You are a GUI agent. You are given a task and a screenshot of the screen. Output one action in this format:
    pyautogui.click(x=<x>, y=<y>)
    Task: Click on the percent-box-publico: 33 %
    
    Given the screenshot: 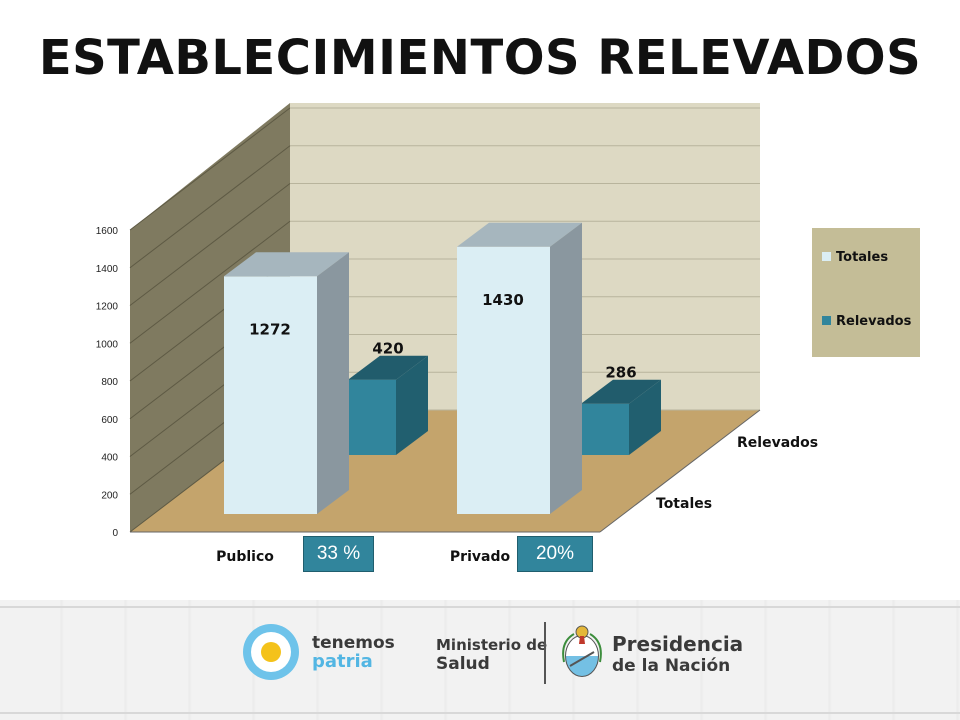 What is the action you would take?
    pyautogui.click(x=338, y=554)
    